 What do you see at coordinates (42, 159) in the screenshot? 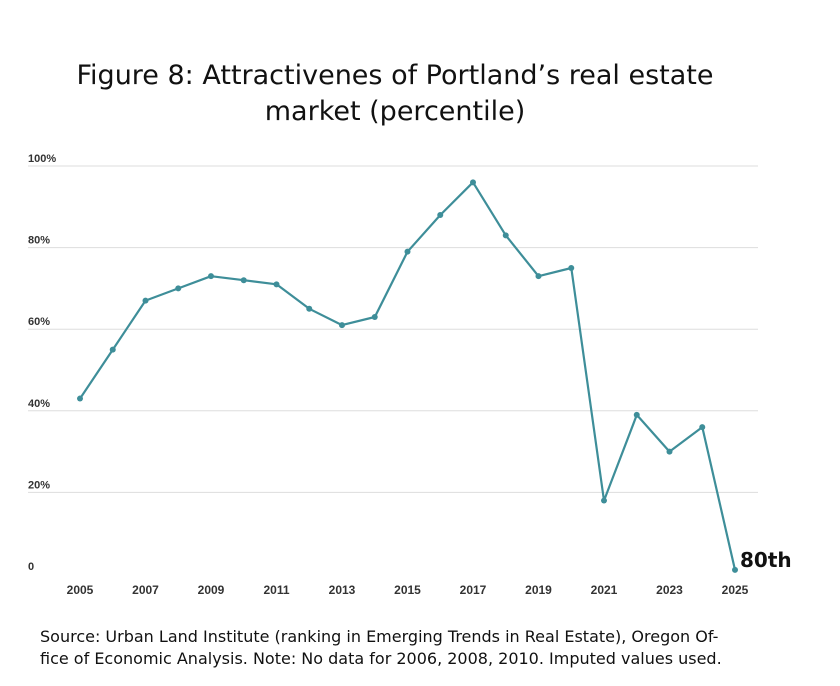
I see `y-tick-label: 100%` at bounding box center [42, 159].